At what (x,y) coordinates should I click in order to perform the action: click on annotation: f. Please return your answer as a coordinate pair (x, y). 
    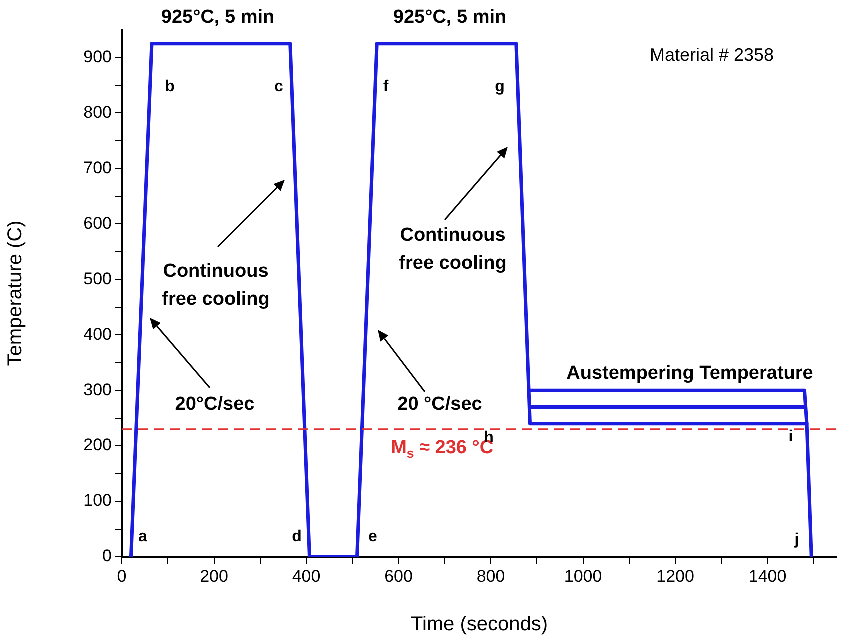
    Looking at the image, I should click on (386, 87).